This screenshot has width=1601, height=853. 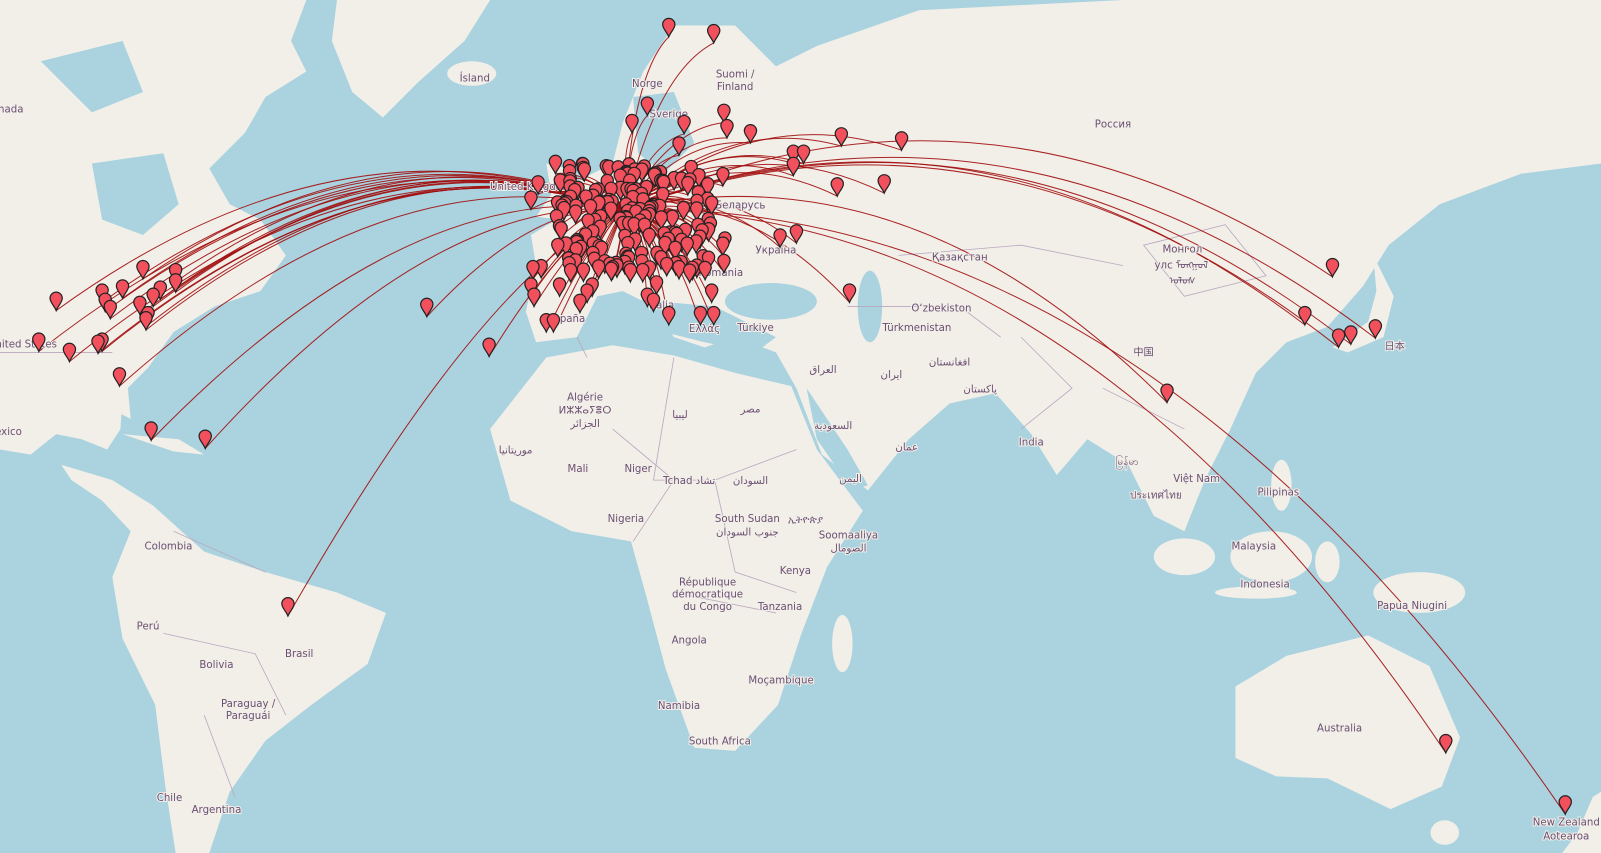 I want to click on country-label-indonesia: Indonesia, so click(x=1264, y=584).